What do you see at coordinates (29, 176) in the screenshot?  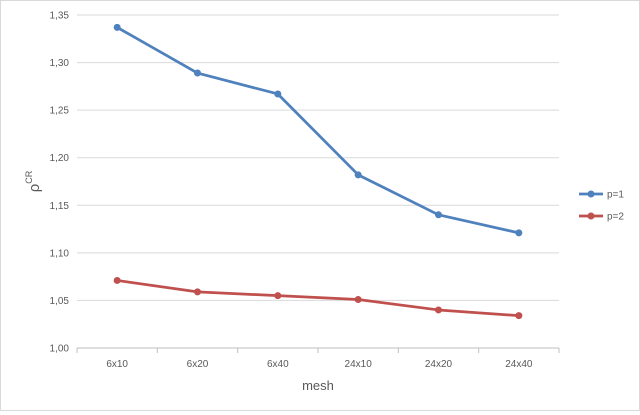 I see `y-axis-title-superscript: CR` at bounding box center [29, 176].